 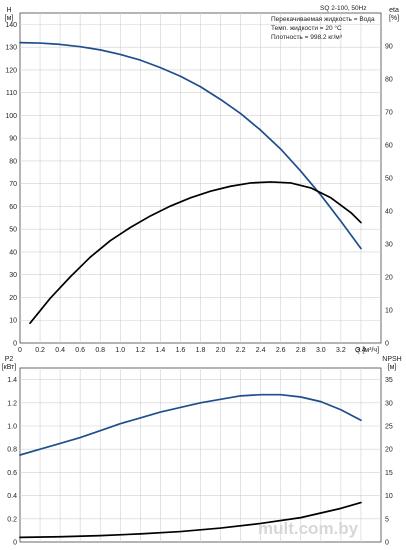 What do you see at coordinates (13, 139) in the screenshot?
I see `left-tick-label: 90` at bounding box center [13, 139].